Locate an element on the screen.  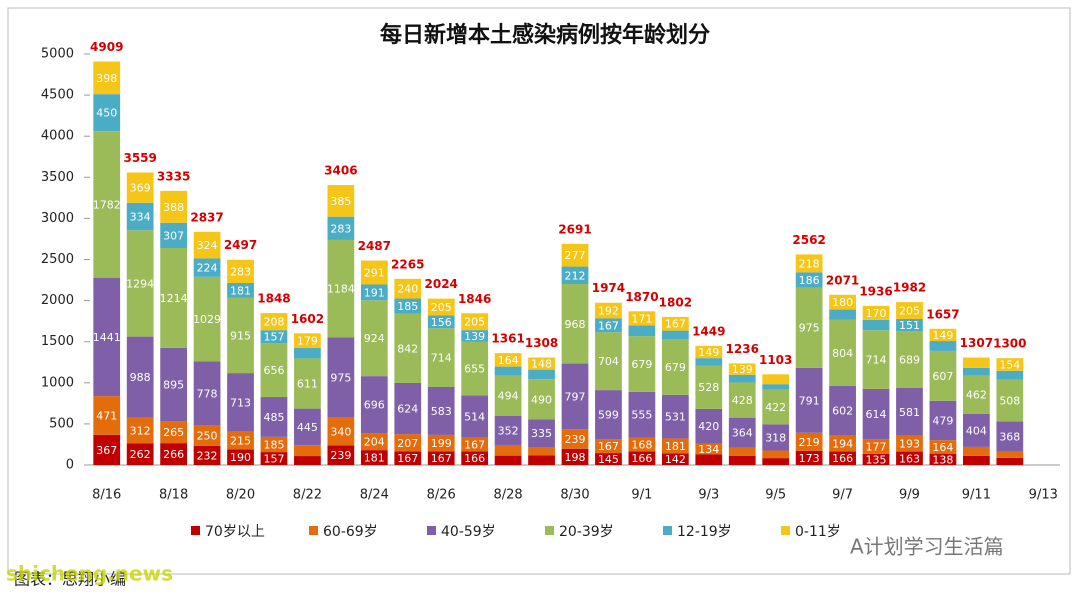
total-label: 3559 is located at coordinates (139, 158).